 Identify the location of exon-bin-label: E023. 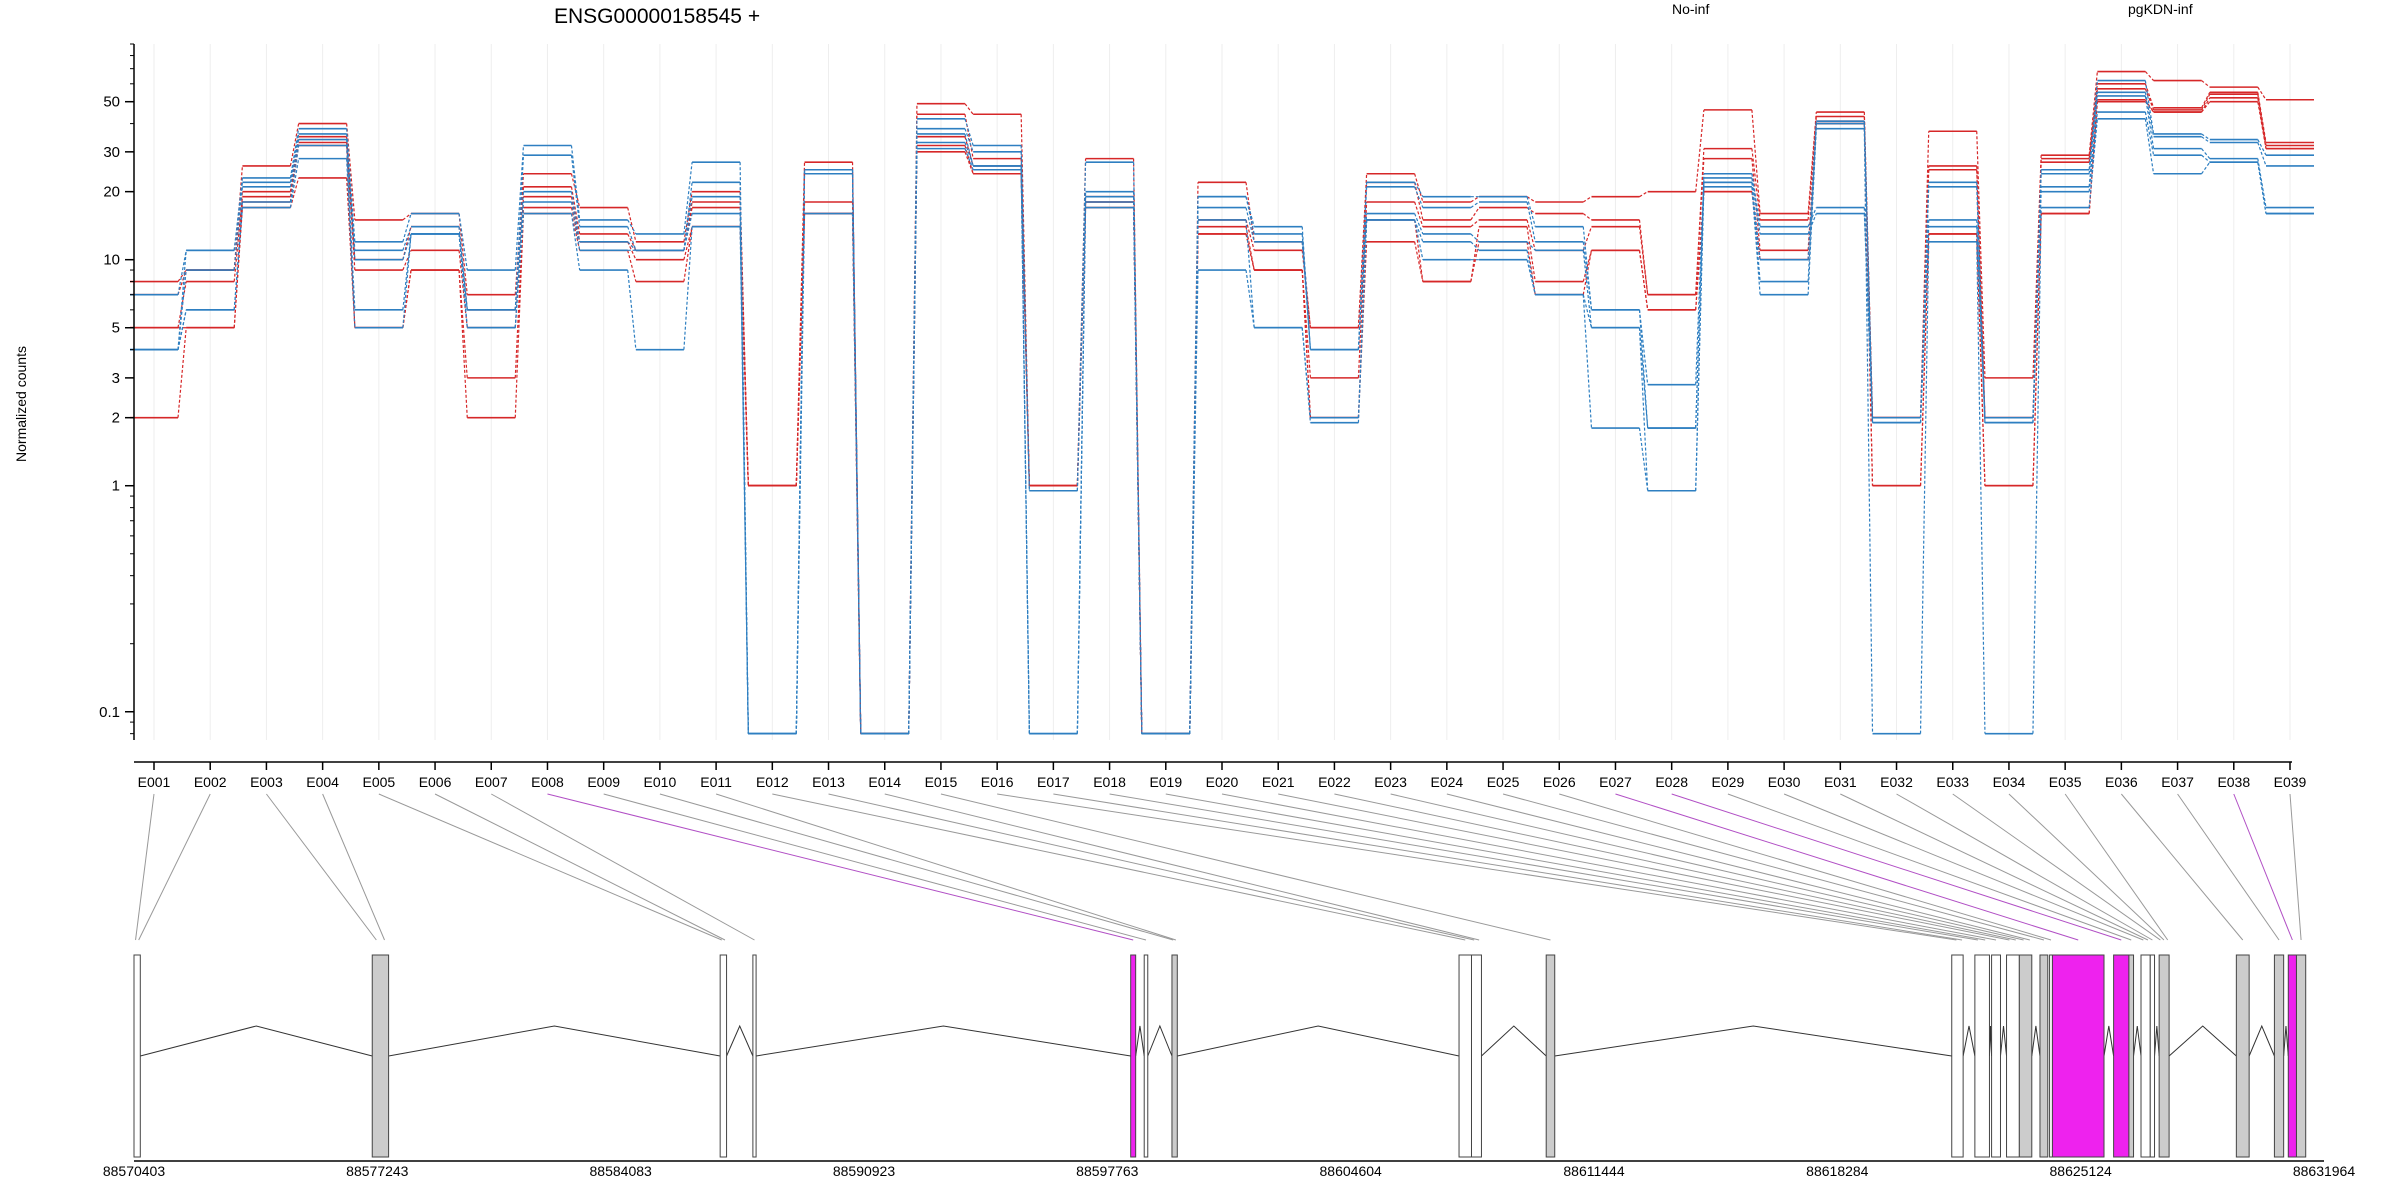
(1390, 782).